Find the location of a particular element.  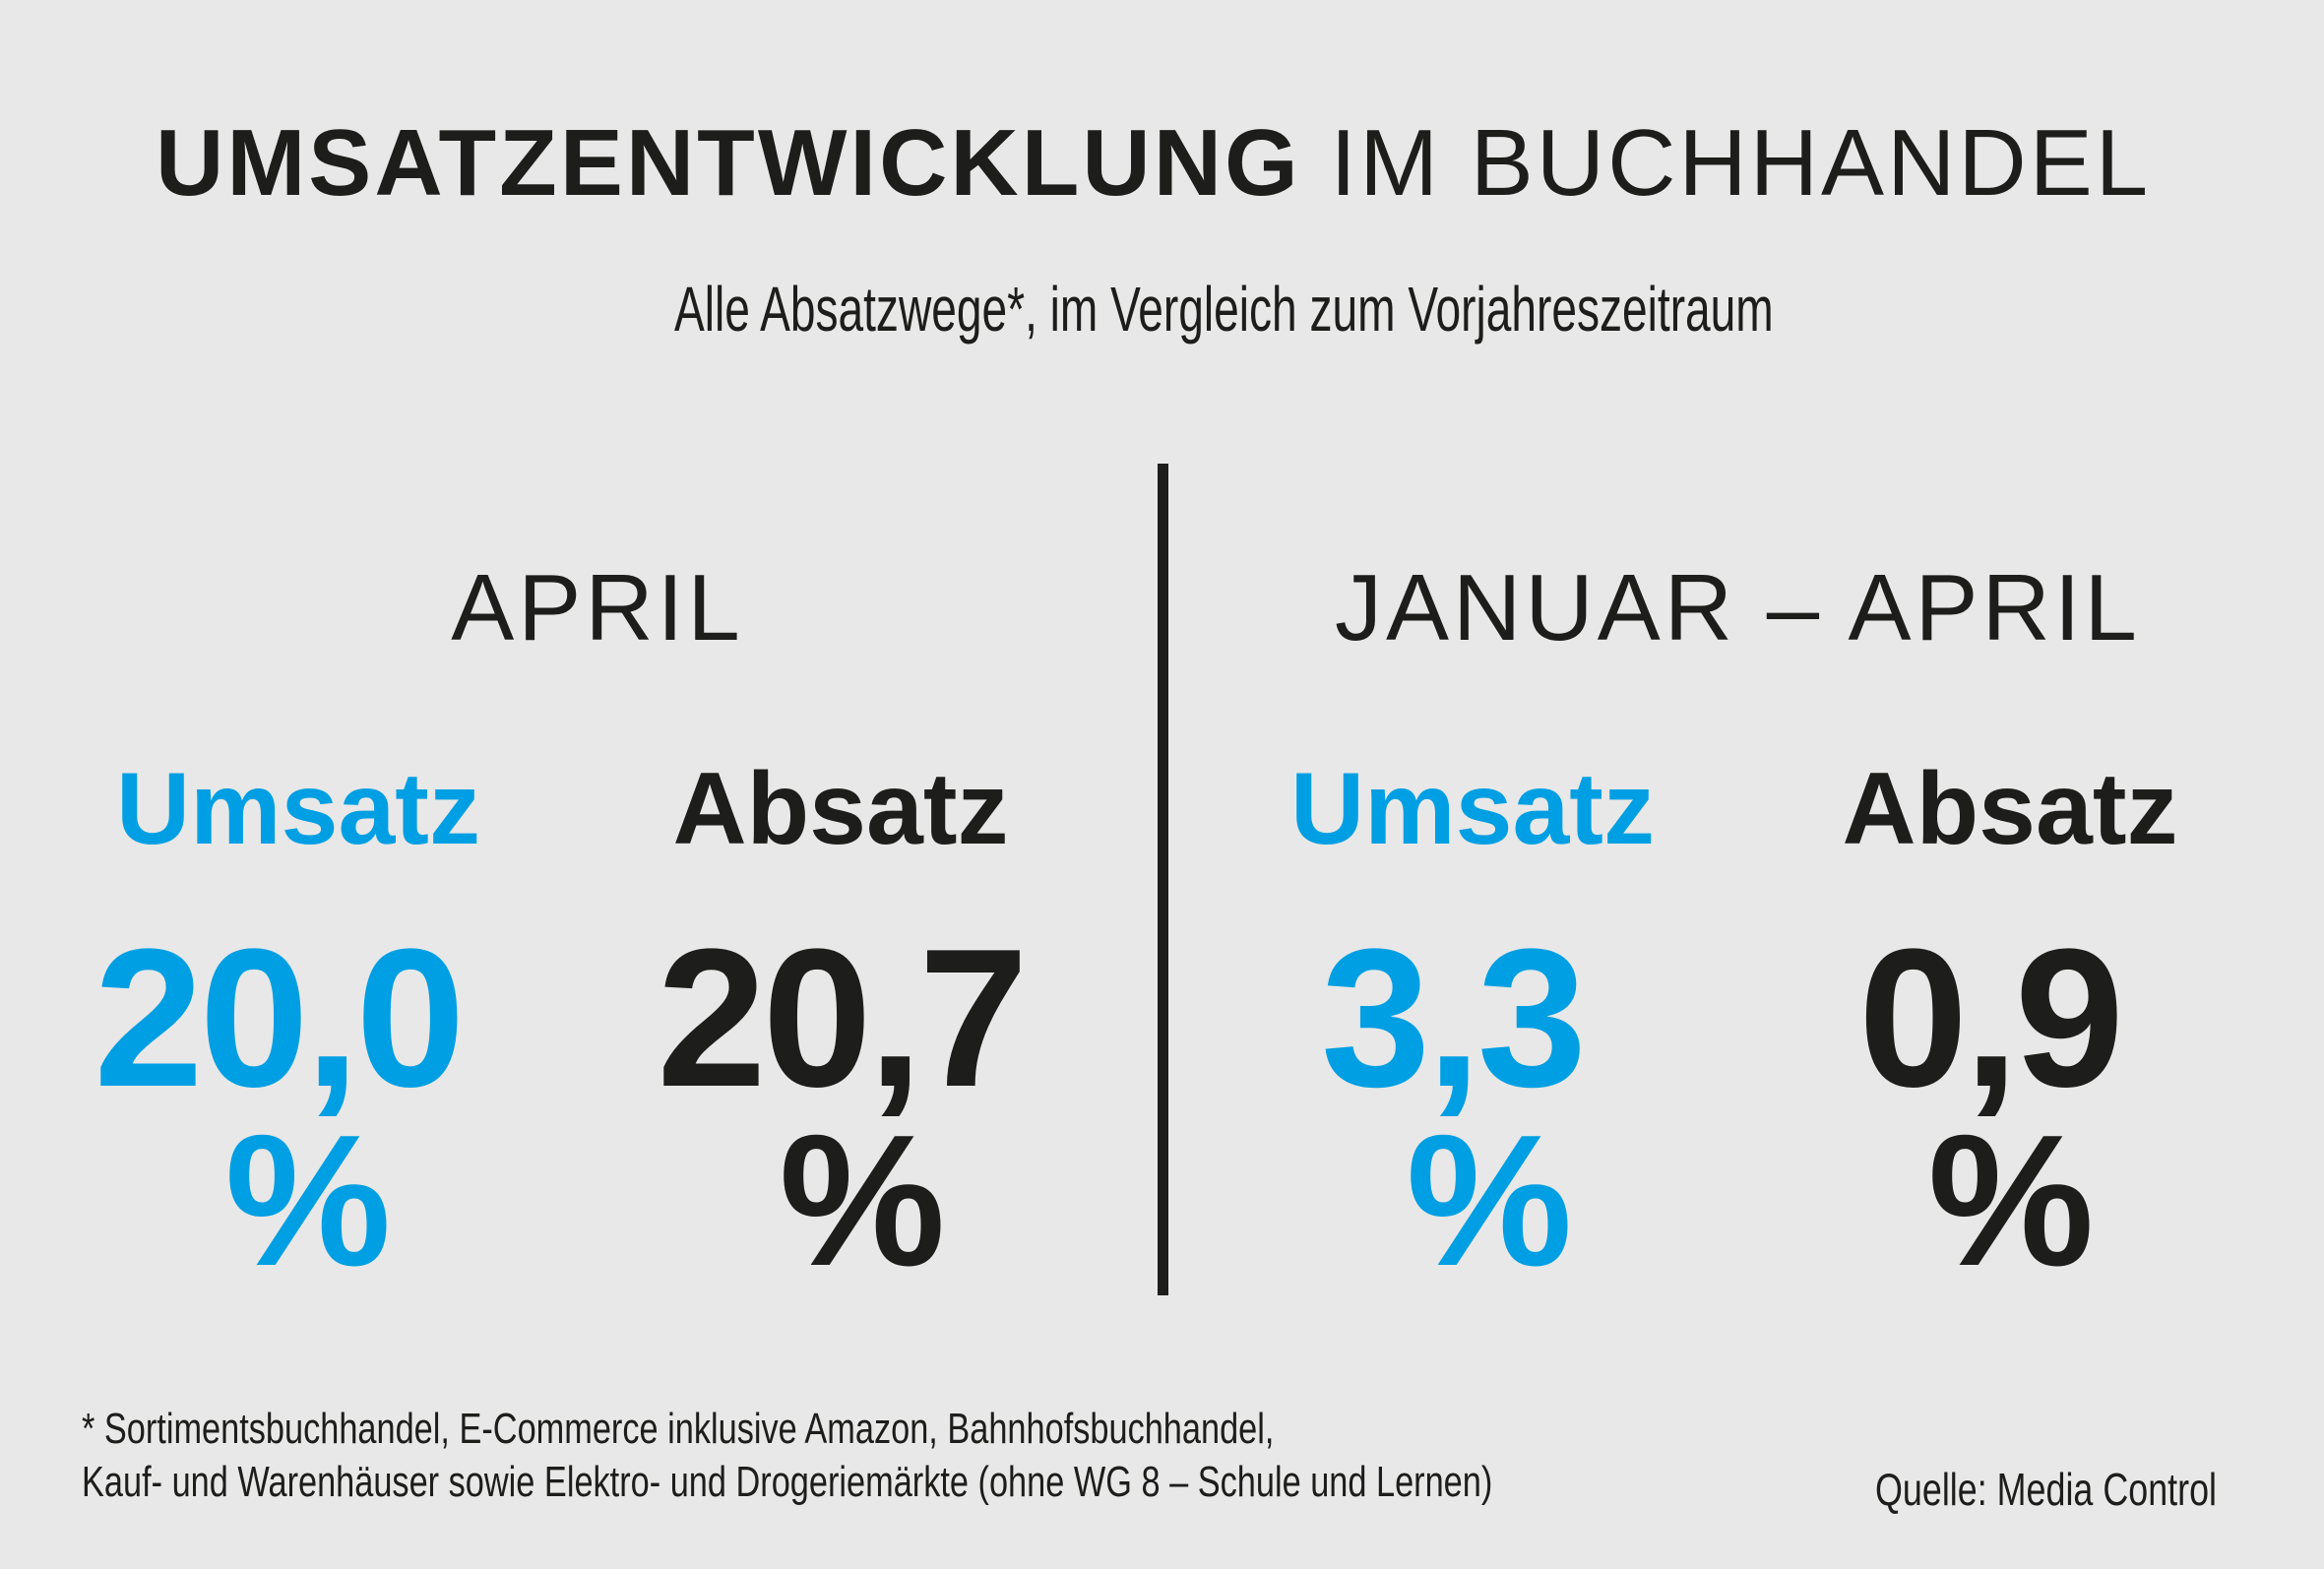

title-bold: UMSATZENTWICKLUNG is located at coordinates (728, 163).